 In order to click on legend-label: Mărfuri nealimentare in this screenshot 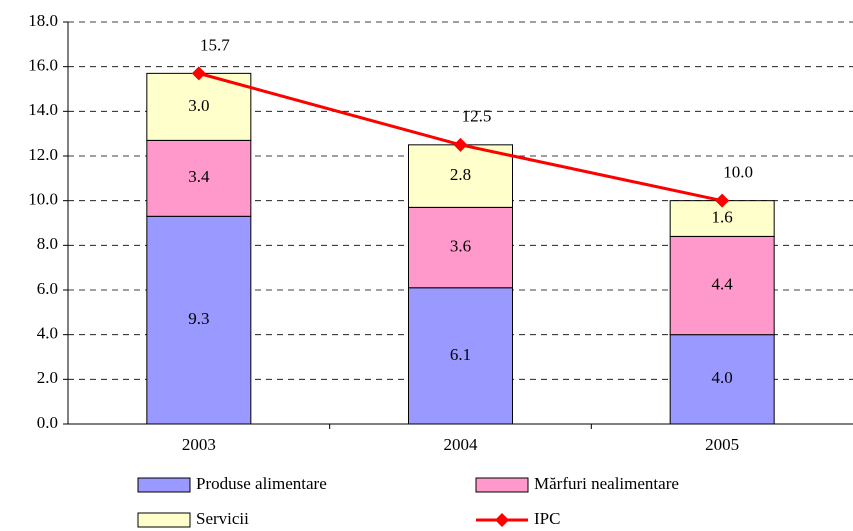, I will do `click(606, 483)`.